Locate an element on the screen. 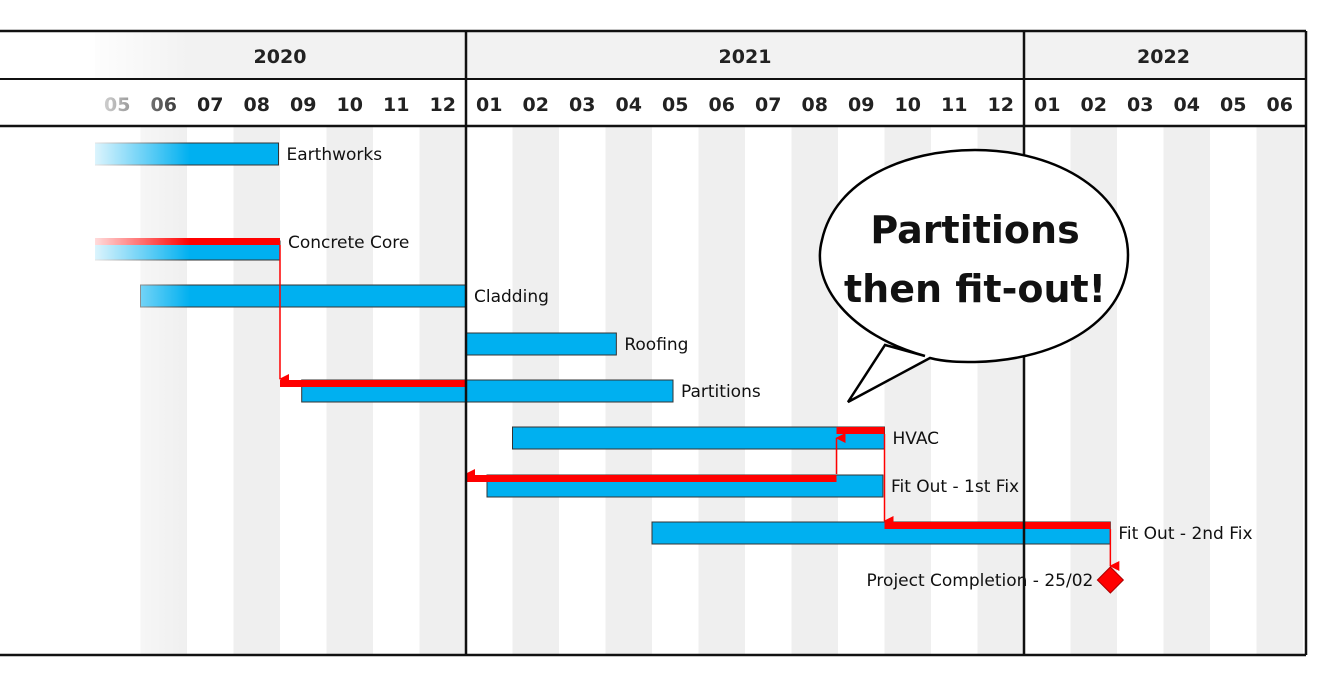 This screenshot has width=1327, height=690. task-label: Fit Out - 1st Fix is located at coordinates (955, 487).